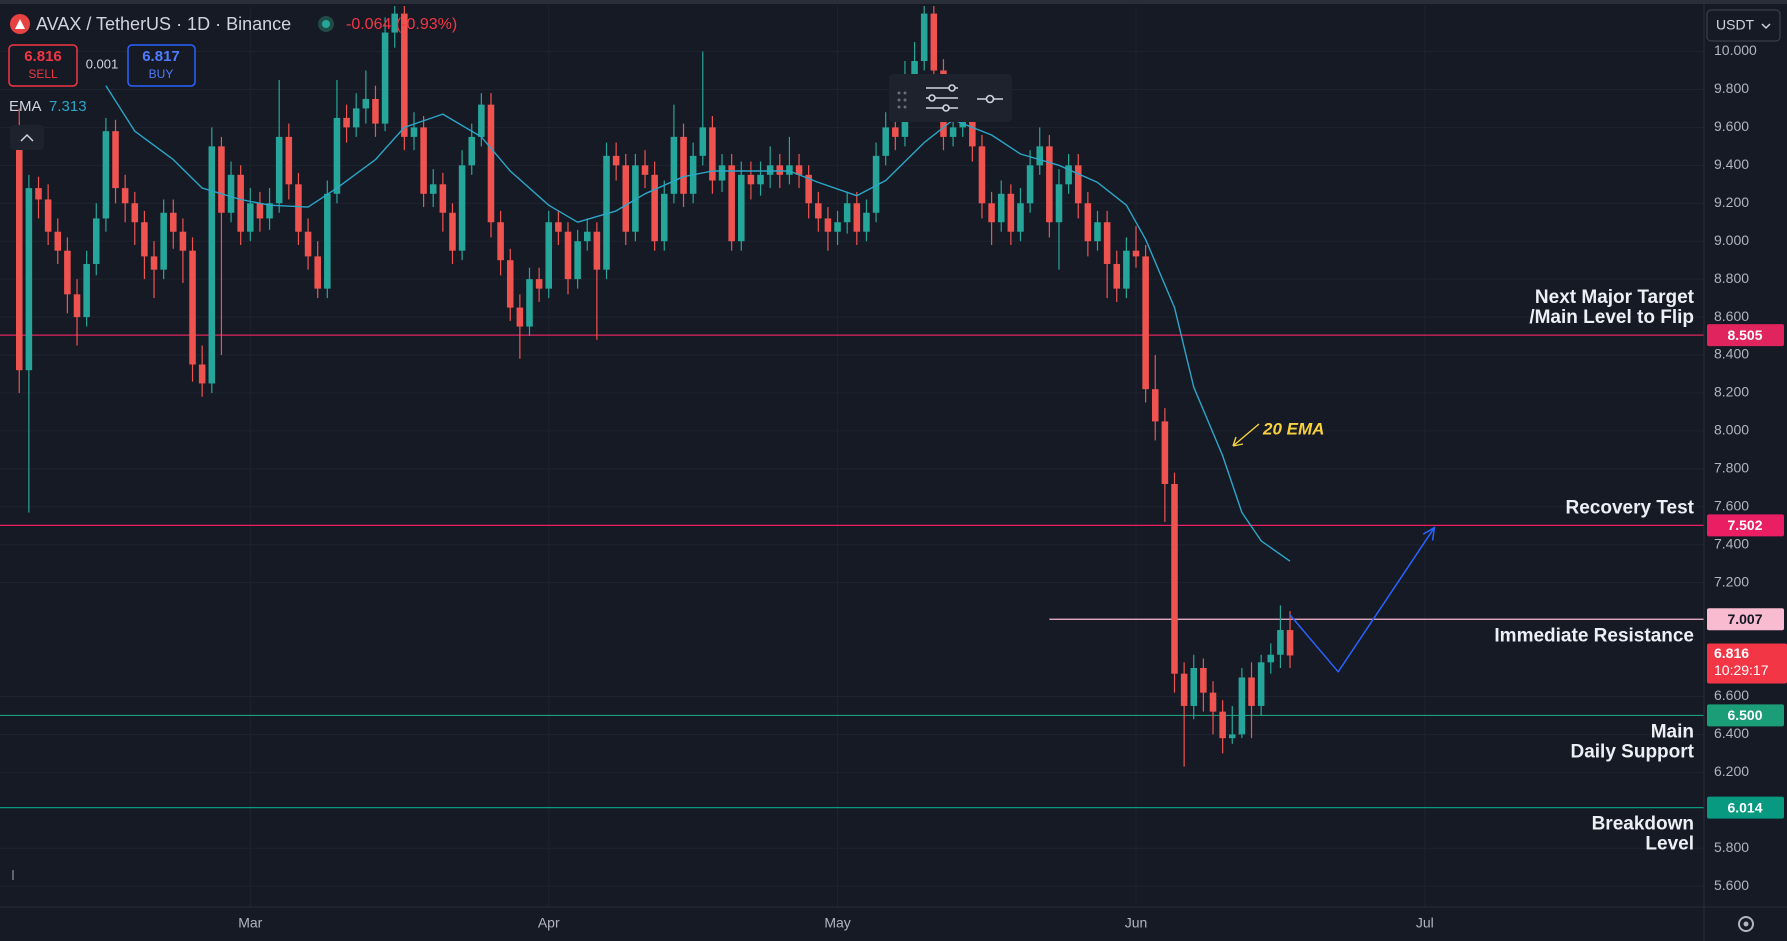  I want to click on market-status-dot, so click(326, 24).